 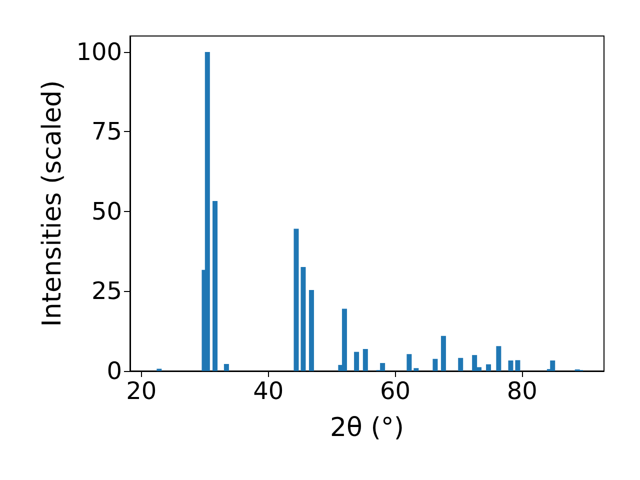 What do you see at coordinates (106, 291) in the screenshot?
I see `y-tick-label: 25` at bounding box center [106, 291].